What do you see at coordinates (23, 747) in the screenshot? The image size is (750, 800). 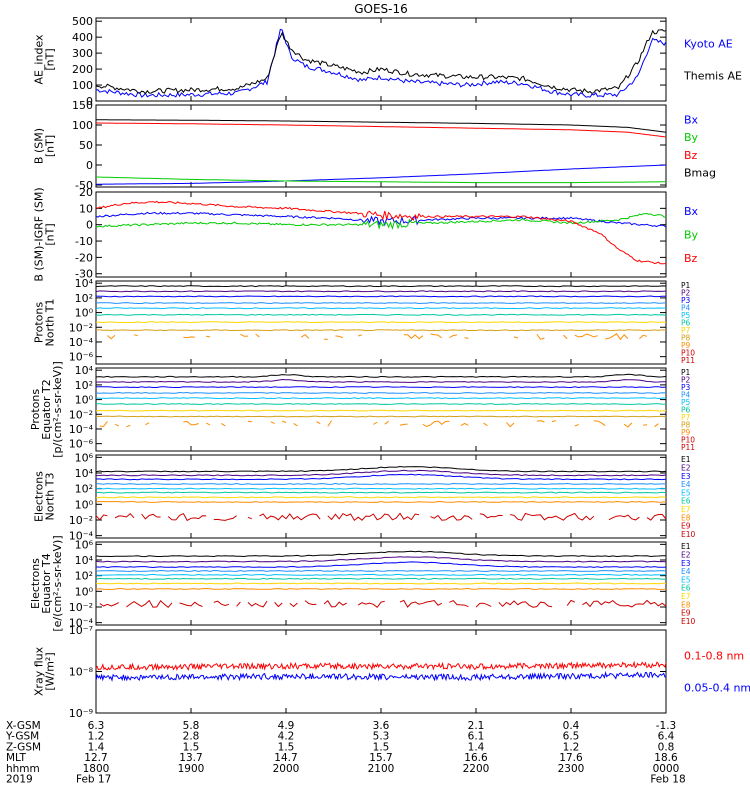 I see `x-row-label: Z-GSM` at bounding box center [23, 747].